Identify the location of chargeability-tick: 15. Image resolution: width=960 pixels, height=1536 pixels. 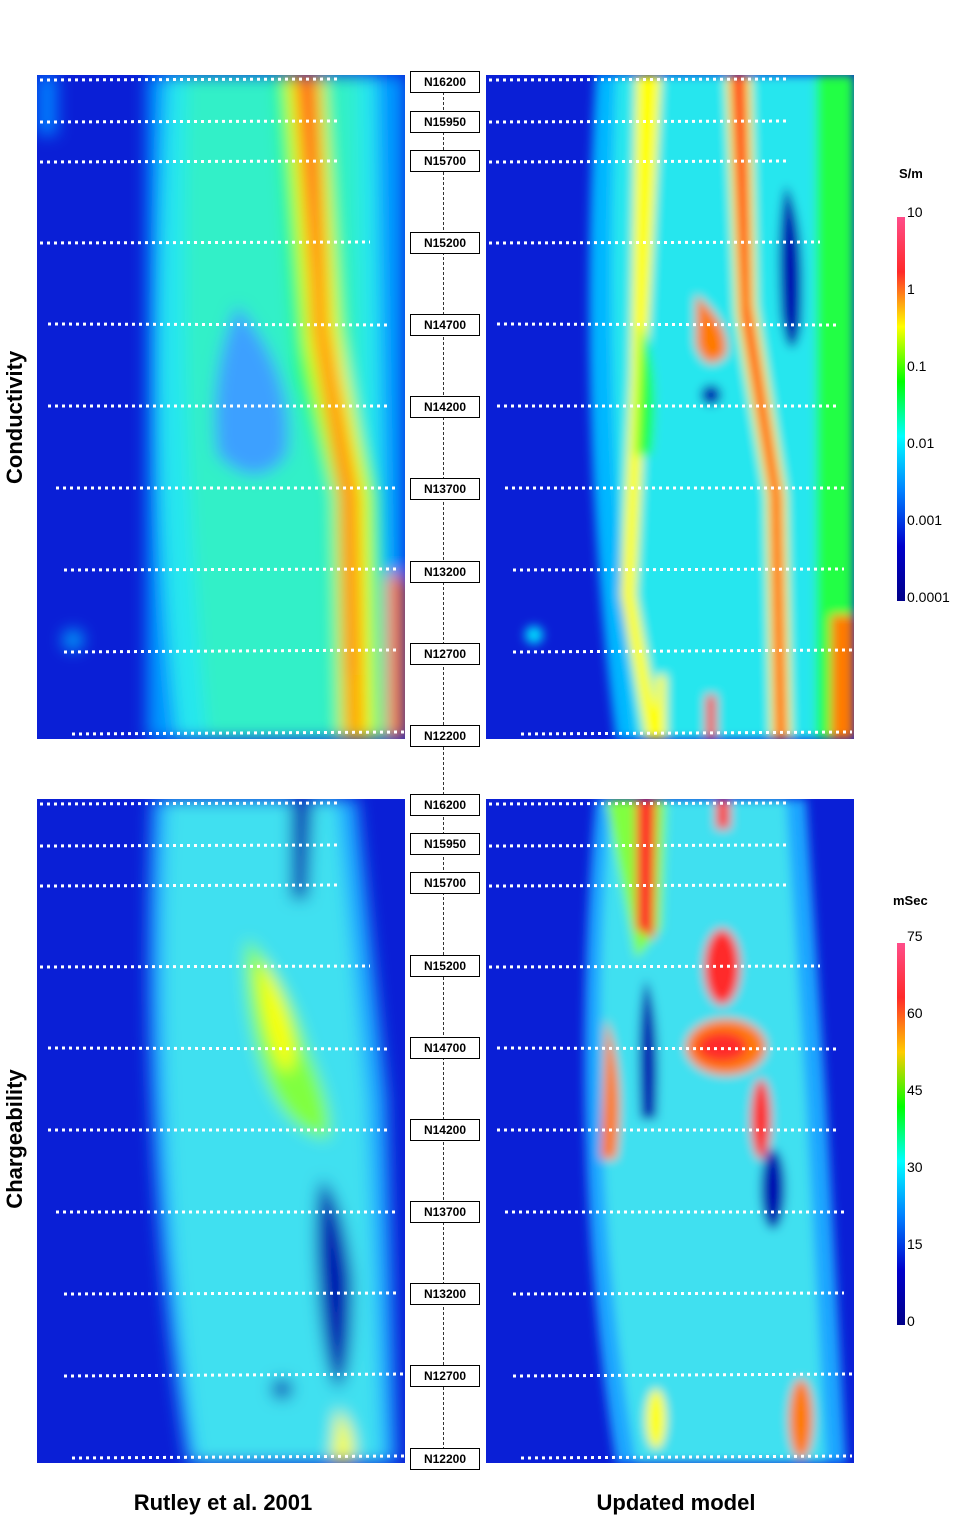
(915, 1244).